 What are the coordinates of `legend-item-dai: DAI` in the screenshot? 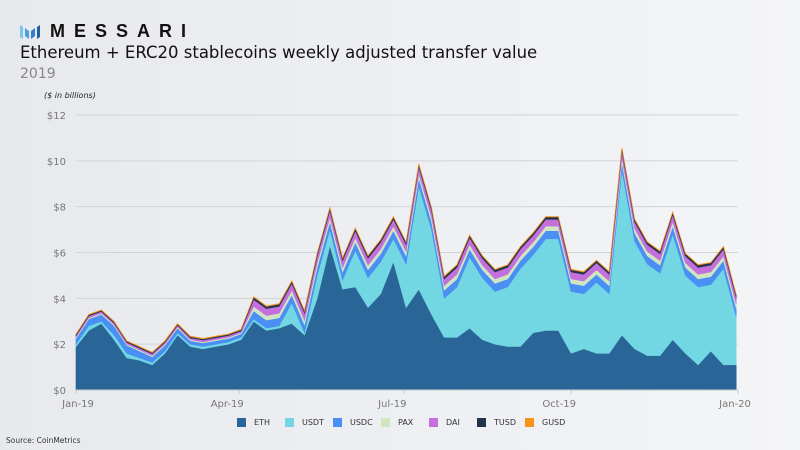 It's located at (453, 422).